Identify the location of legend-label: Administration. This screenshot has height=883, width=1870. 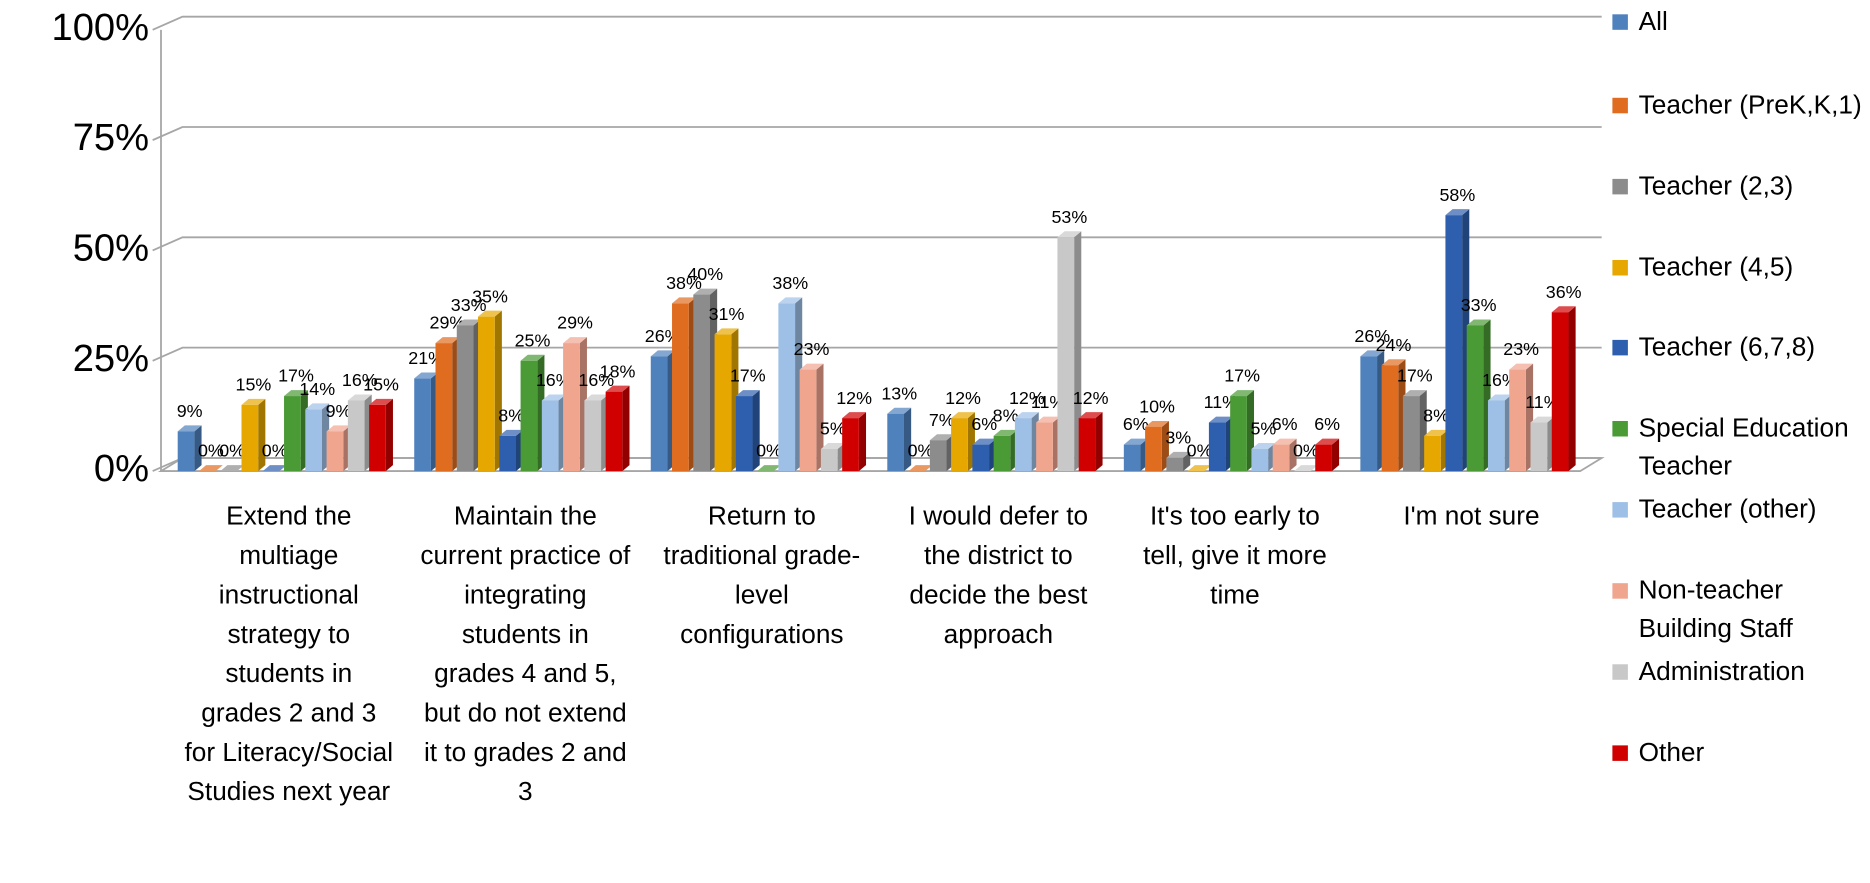
(1721, 670).